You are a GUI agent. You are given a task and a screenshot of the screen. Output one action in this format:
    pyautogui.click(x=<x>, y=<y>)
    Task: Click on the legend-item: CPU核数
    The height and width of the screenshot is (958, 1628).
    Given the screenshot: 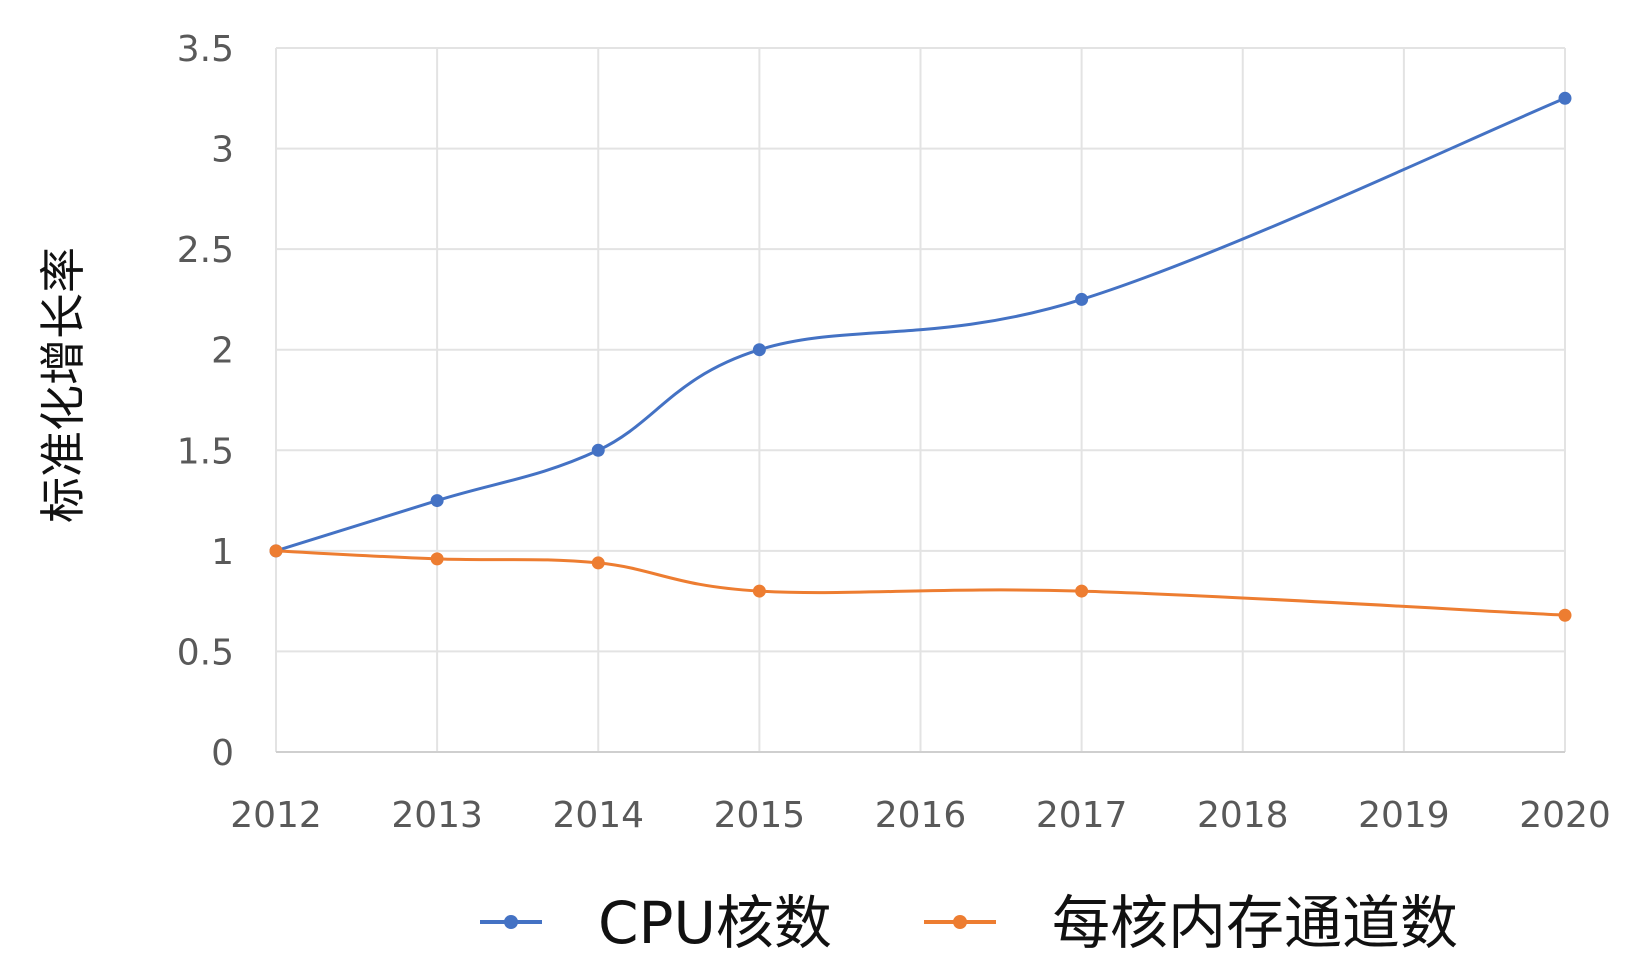 What is the action you would take?
    pyautogui.click(x=656, y=923)
    